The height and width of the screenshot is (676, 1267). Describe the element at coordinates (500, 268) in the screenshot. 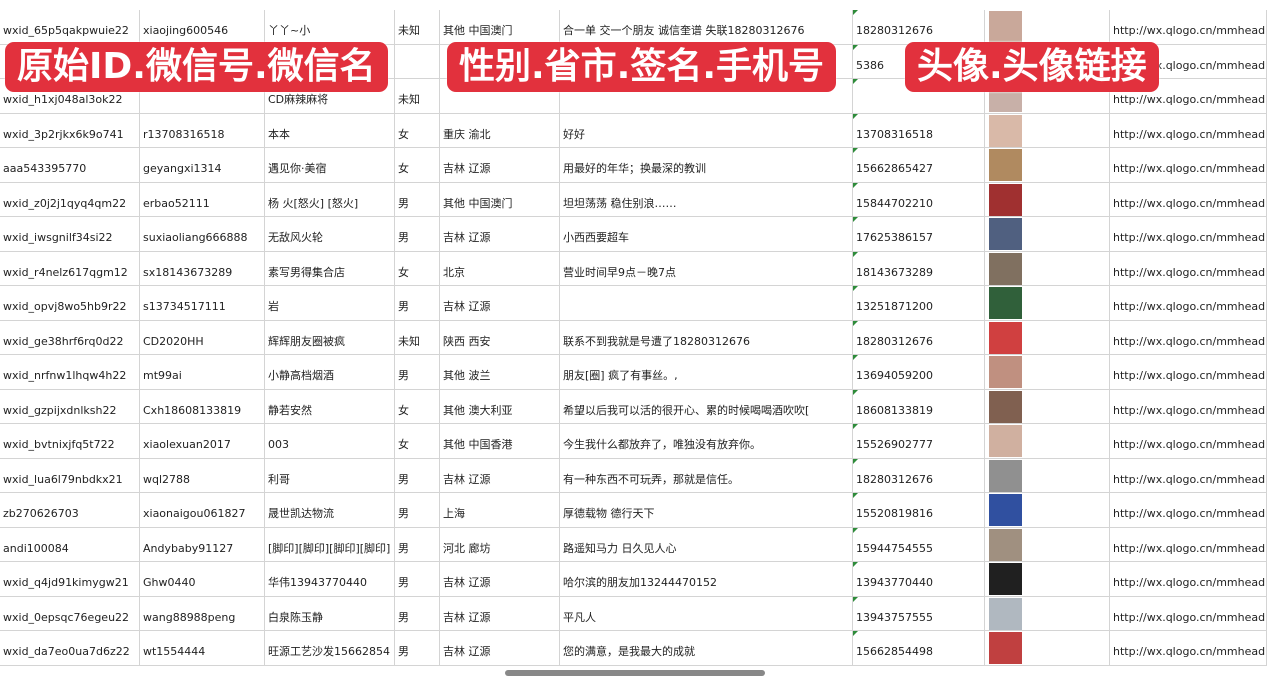

I see `cell-region: 北京` at that location.